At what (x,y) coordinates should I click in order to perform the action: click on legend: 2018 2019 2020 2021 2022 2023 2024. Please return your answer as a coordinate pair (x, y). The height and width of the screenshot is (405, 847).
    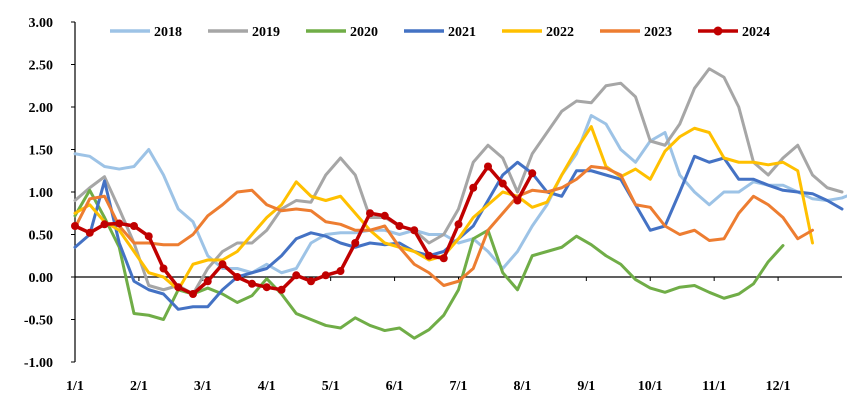
    Looking at the image, I should click on (440, 32).